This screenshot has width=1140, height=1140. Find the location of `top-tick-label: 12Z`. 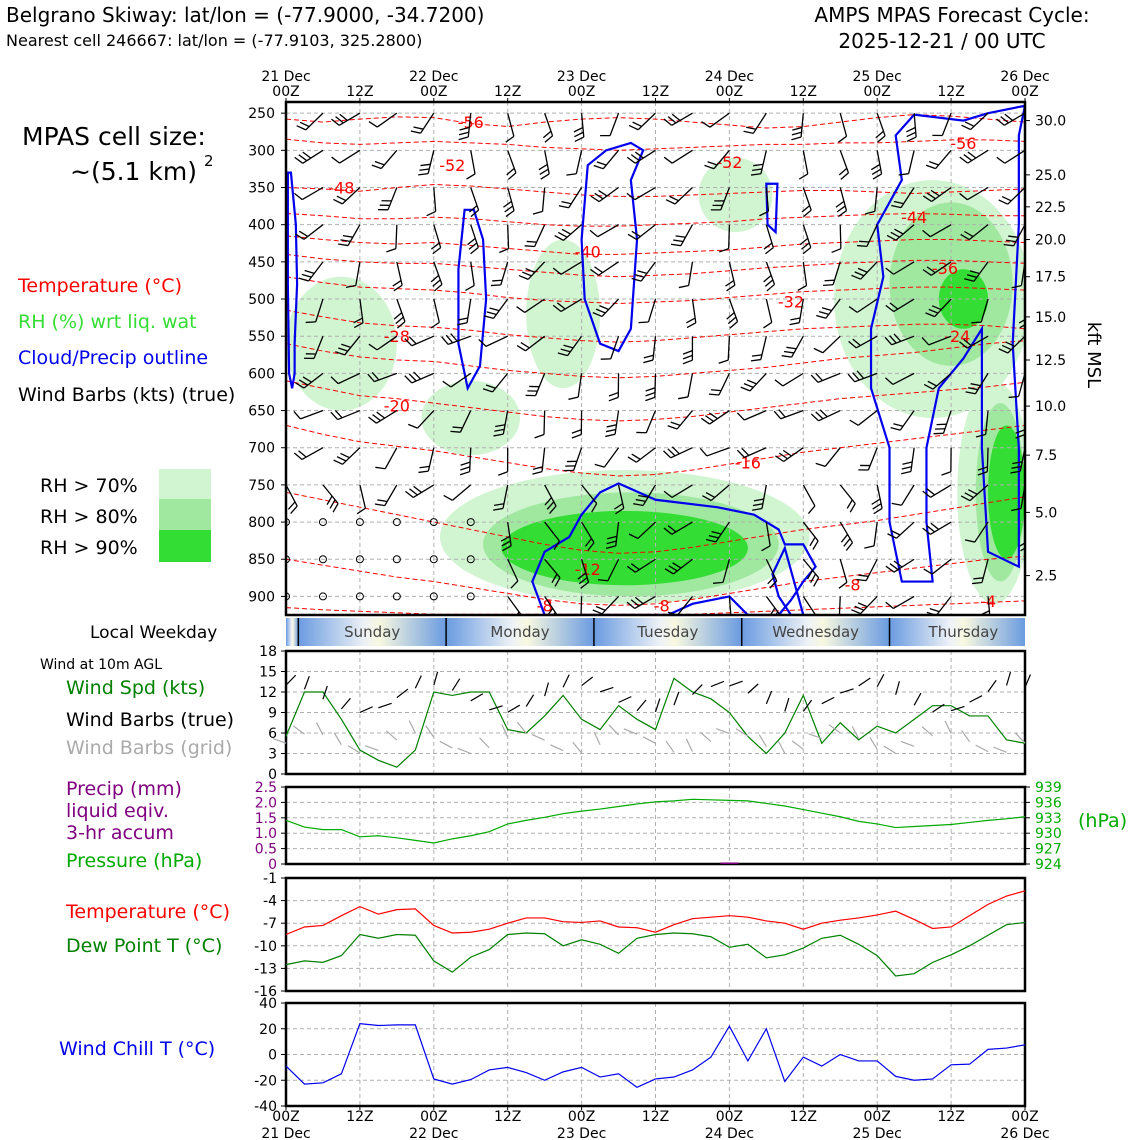

top-tick-label: 12Z is located at coordinates (359, 92).